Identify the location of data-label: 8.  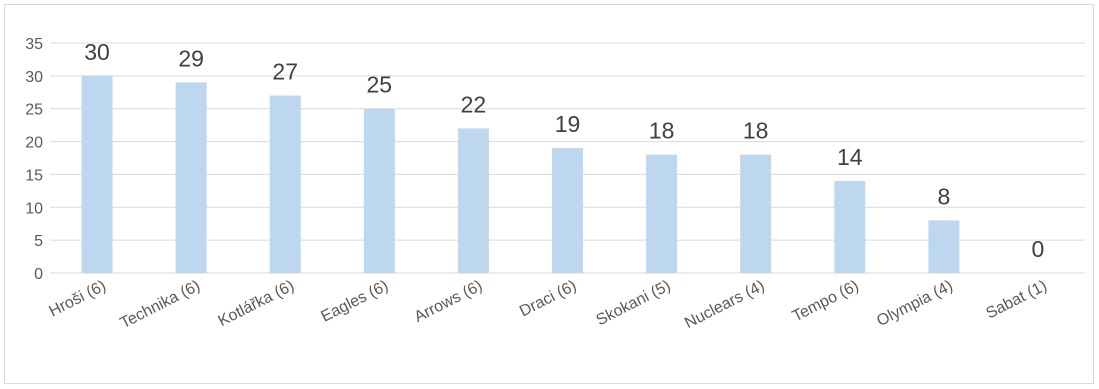
(943, 196).